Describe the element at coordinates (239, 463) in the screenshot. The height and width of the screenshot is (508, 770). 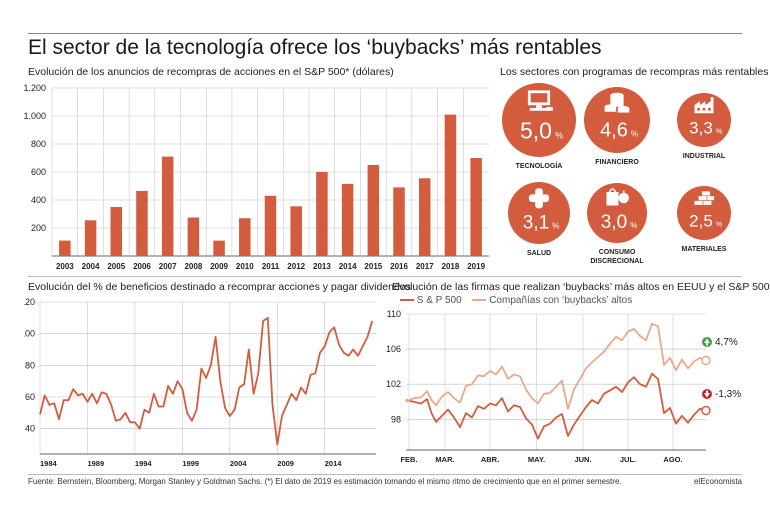
I see `line-xtick-label: 2004` at that location.